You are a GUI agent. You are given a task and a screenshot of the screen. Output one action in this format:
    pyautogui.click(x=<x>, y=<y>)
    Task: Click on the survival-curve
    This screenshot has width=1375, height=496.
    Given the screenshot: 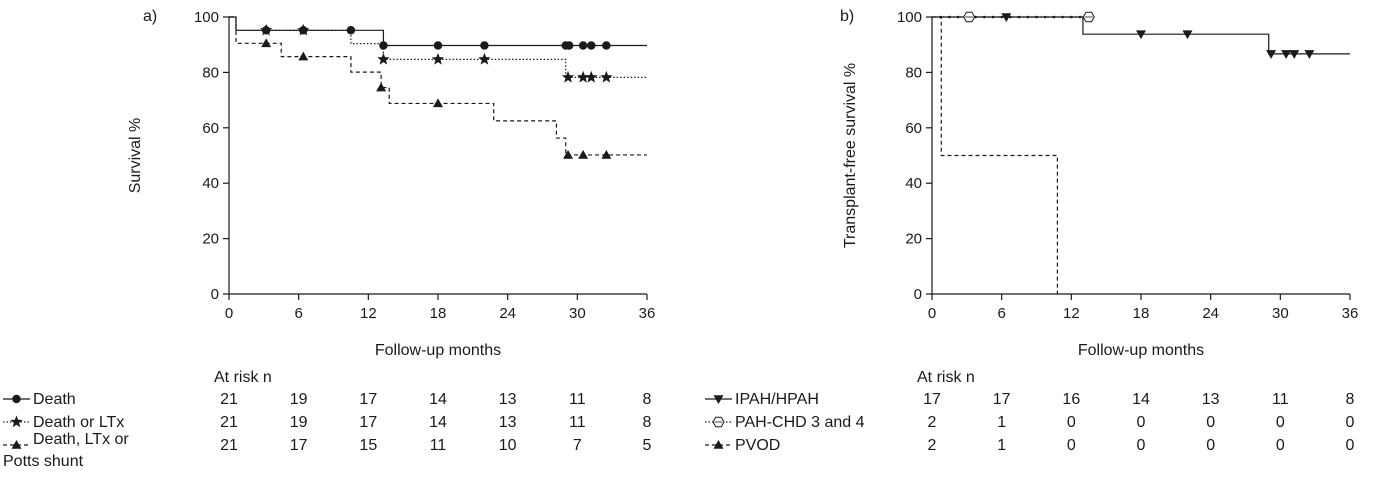 What is the action you would take?
    pyautogui.click(x=438, y=47)
    